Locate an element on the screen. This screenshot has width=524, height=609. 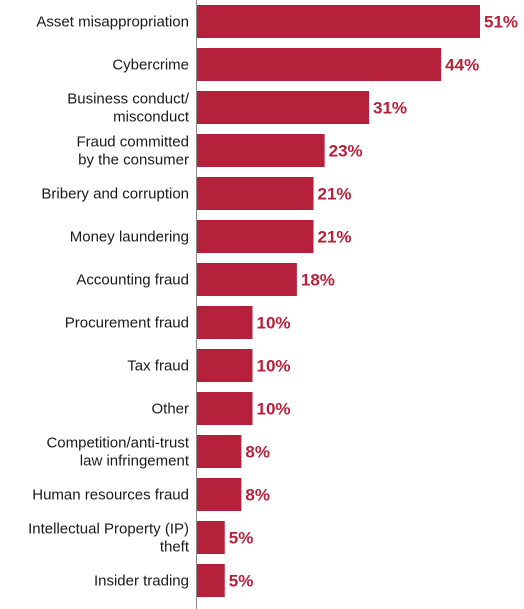
category-label-line: Accounting fraud is located at coordinates (132, 280).